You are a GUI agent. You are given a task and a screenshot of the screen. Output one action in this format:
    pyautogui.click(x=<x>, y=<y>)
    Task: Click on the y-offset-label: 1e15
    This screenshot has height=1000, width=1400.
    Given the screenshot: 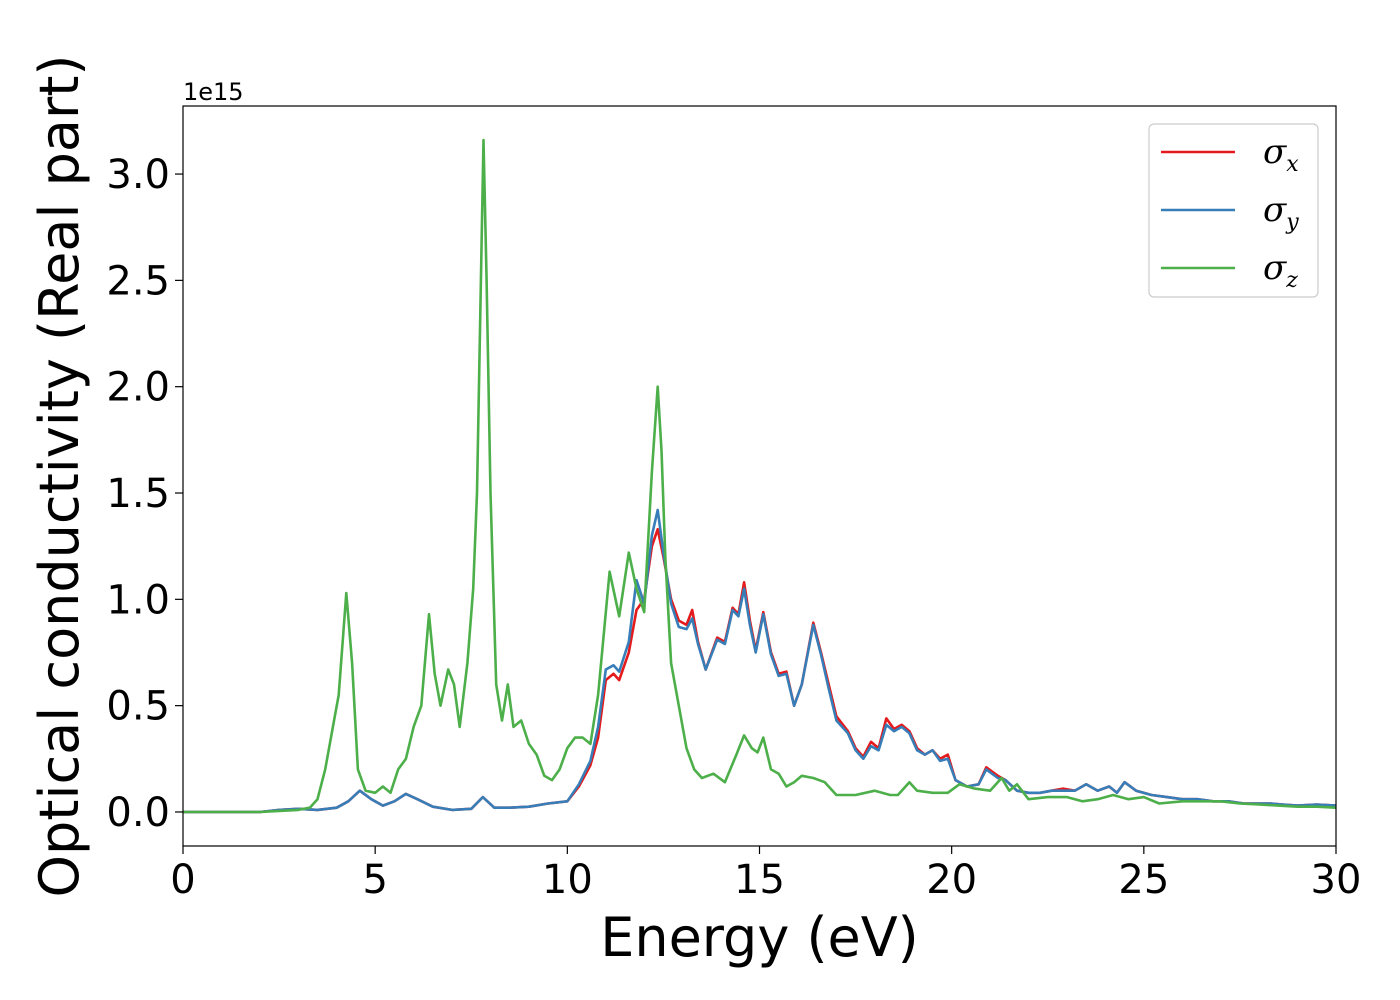 What is the action you would take?
    pyautogui.click(x=213, y=92)
    